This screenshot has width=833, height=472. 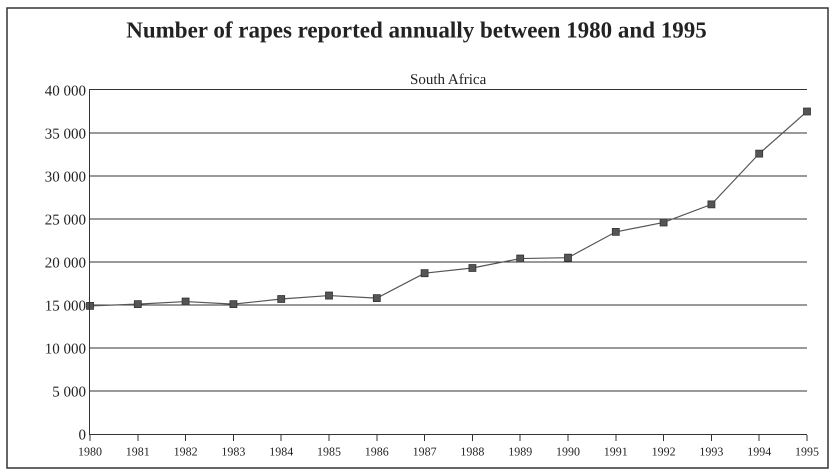 I want to click on y-tick-label: 35 000, so click(x=65, y=134).